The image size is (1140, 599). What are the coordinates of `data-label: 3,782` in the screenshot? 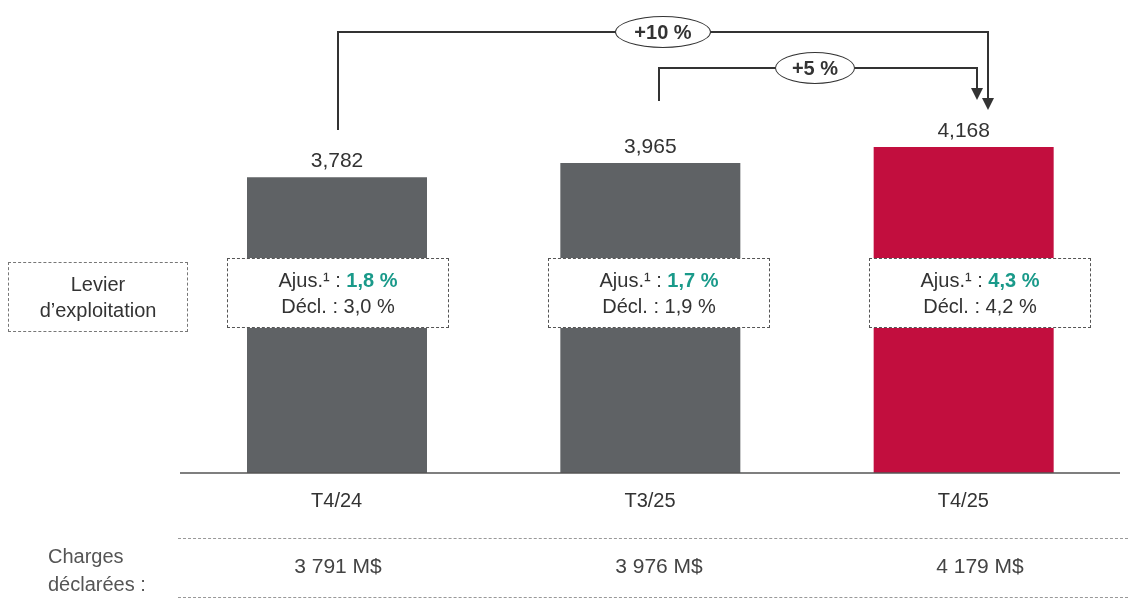 It's located at (337, 160).